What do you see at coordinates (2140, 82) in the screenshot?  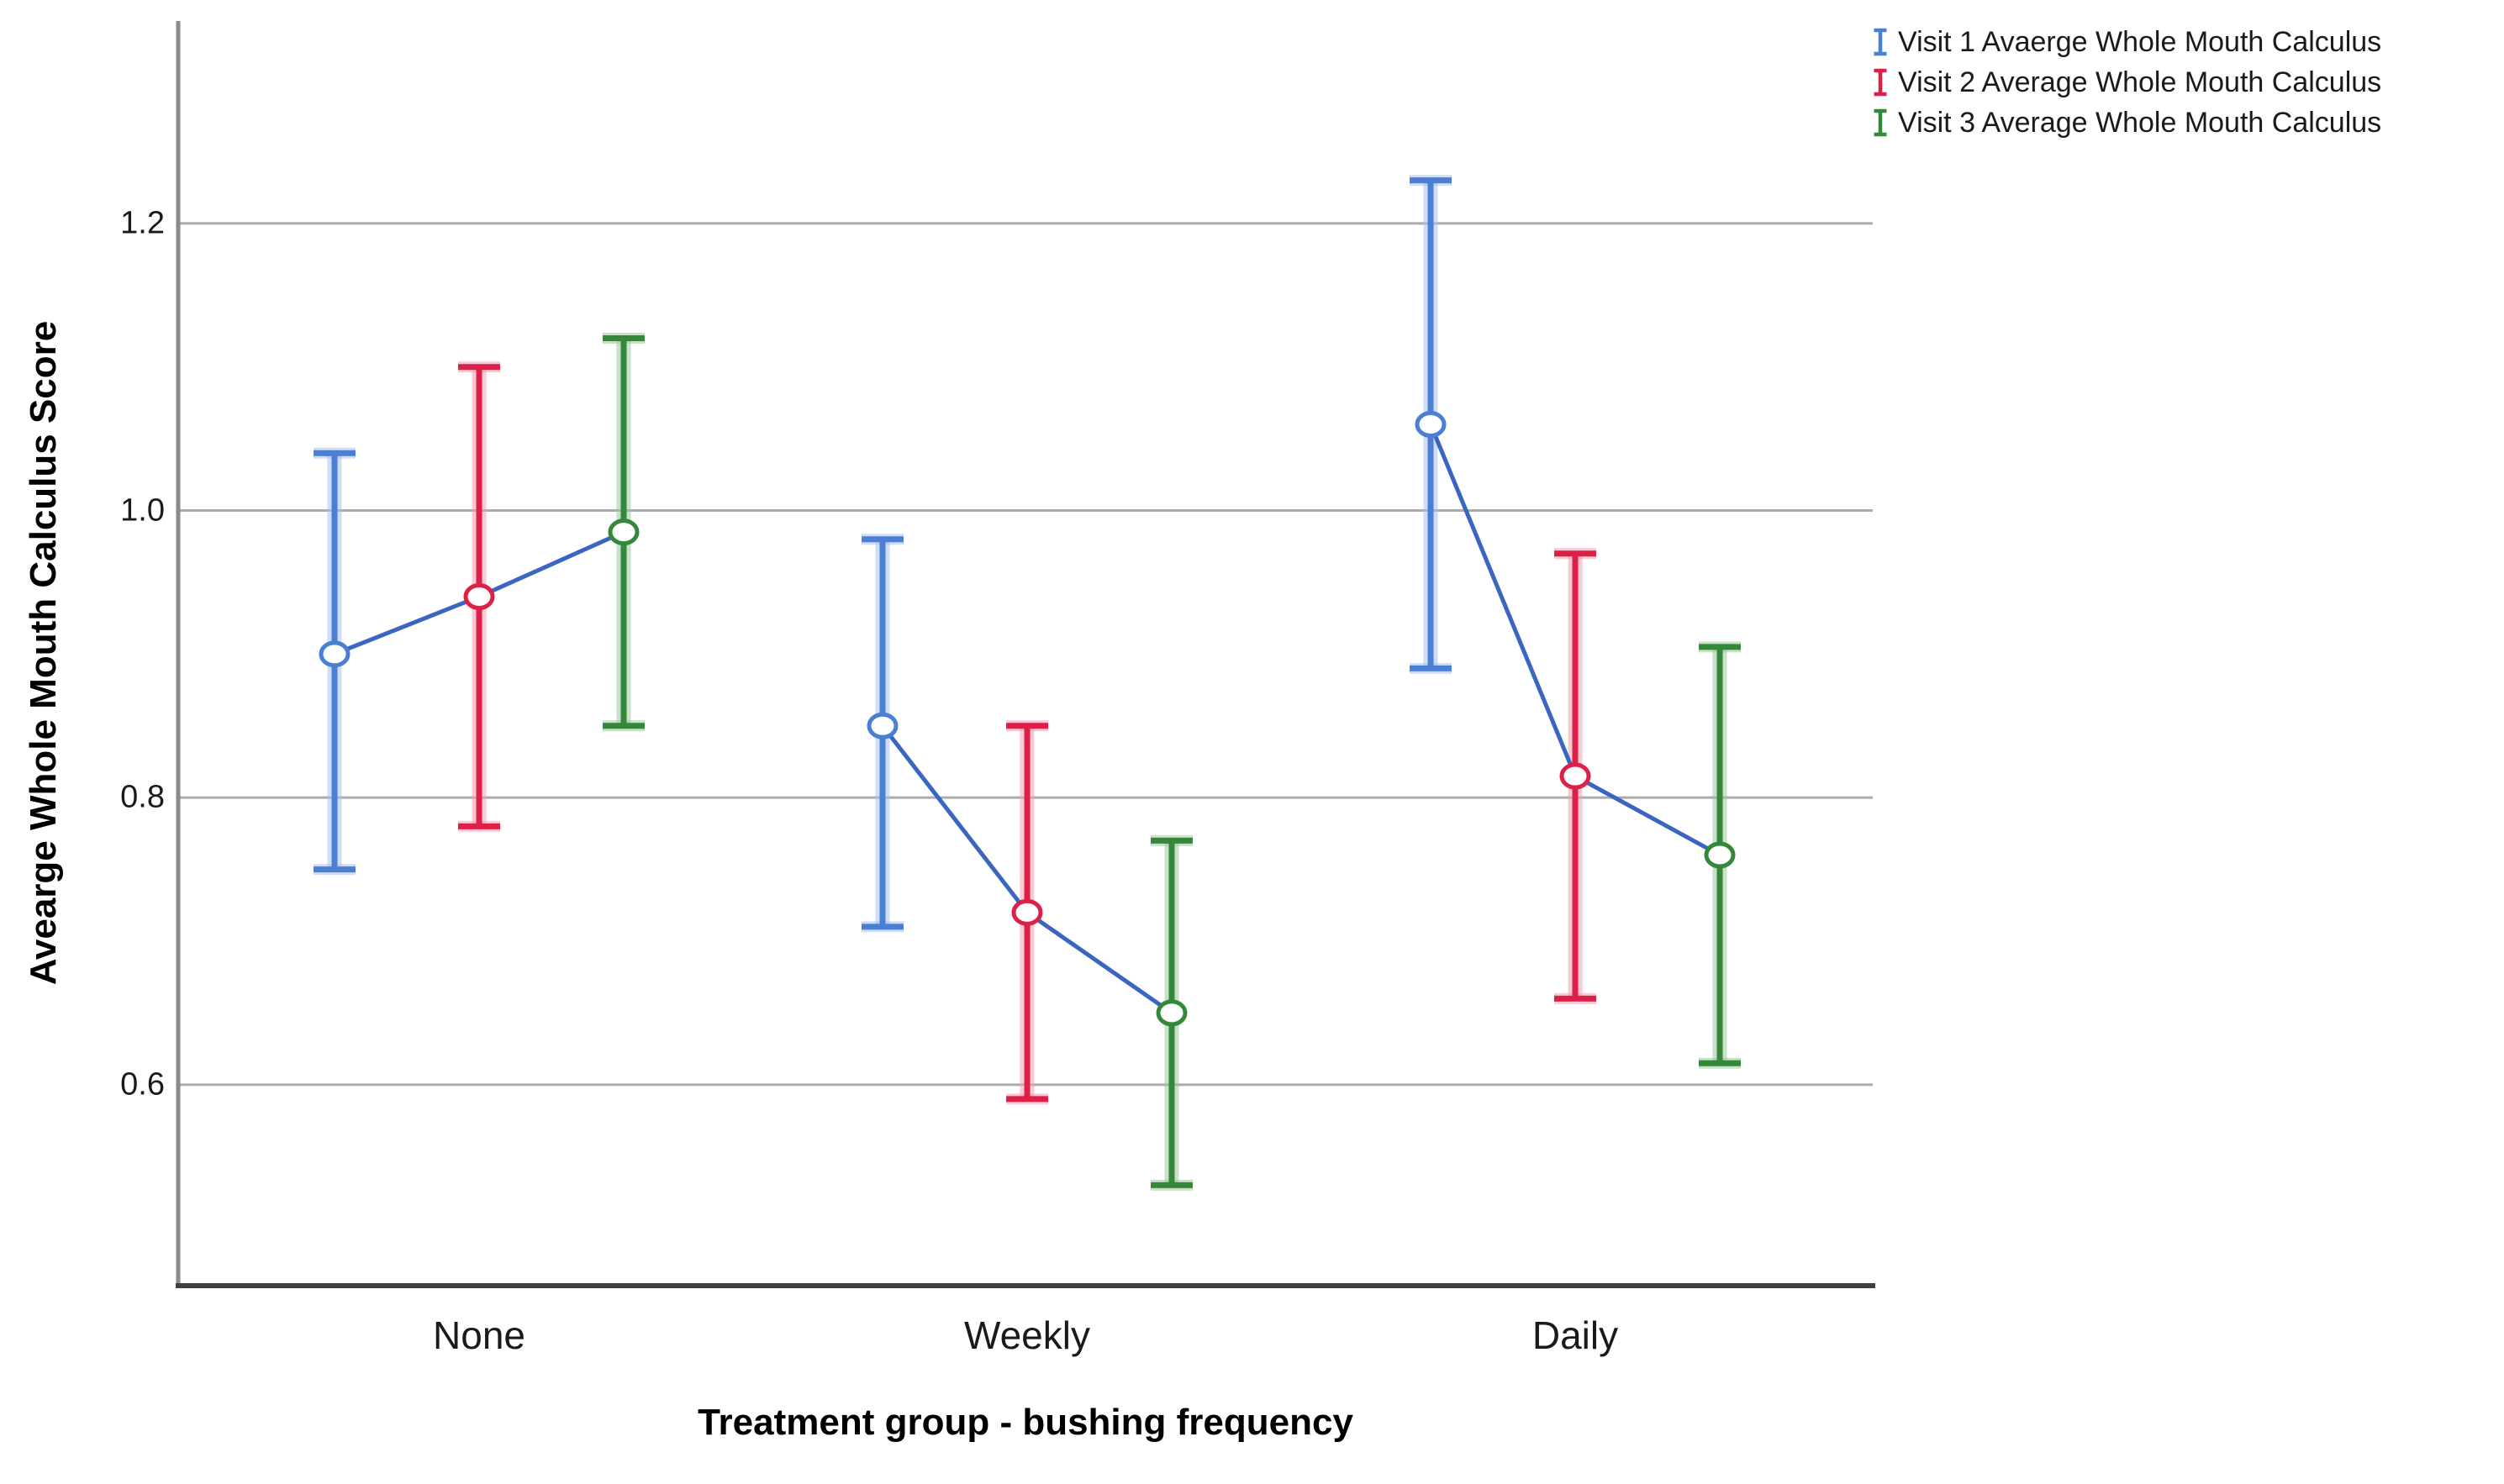 I see `legend-label: Visit 2 Average Whole Mouth Calculus` at bounding box center [2140, 82].